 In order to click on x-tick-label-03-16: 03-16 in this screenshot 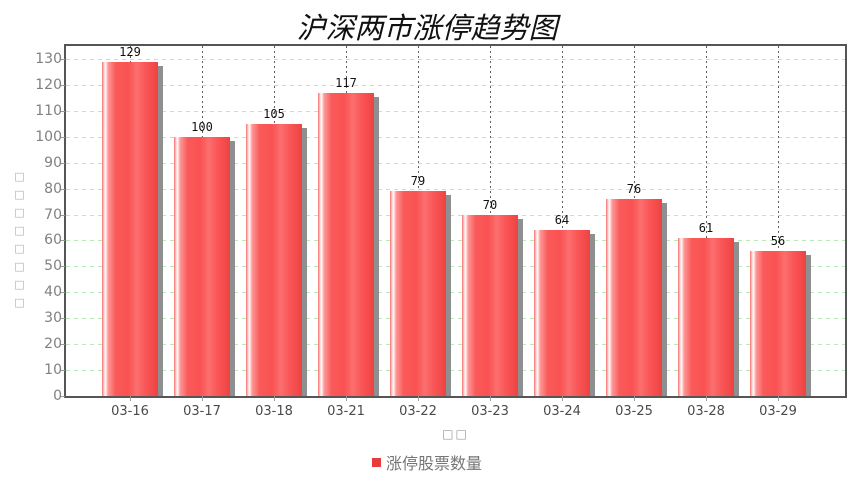, I will do `click(130, 411)`.